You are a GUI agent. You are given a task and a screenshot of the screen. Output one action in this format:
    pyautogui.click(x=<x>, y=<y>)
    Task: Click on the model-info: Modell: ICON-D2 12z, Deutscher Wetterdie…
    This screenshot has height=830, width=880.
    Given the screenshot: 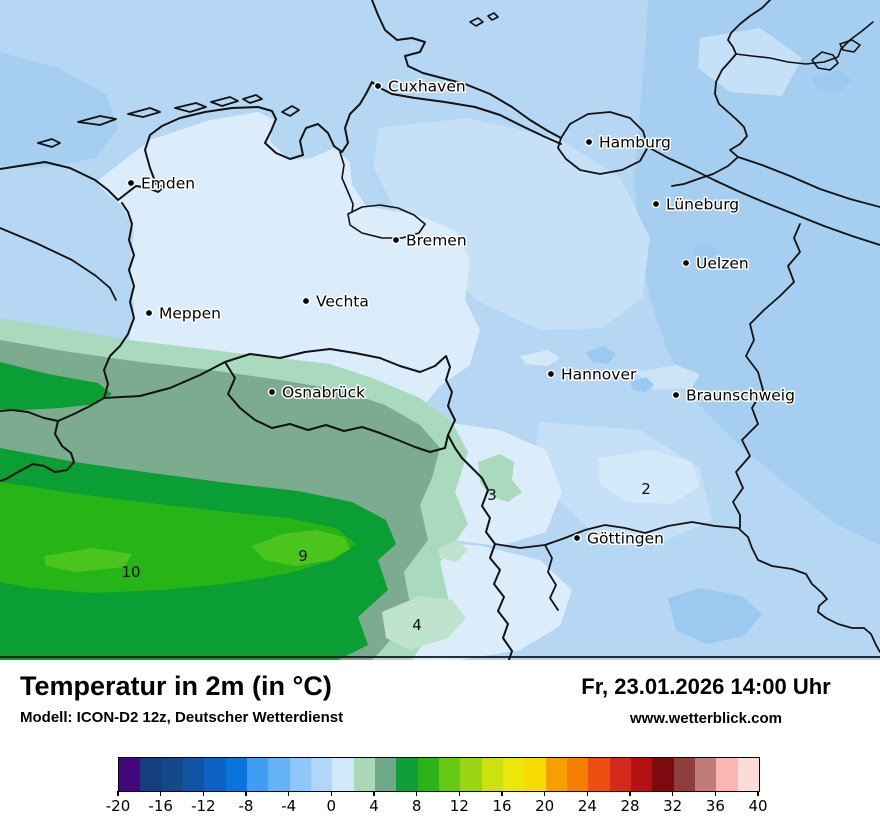 What is the action you would take?
    pyautogui.click(x=182, y=717)
    